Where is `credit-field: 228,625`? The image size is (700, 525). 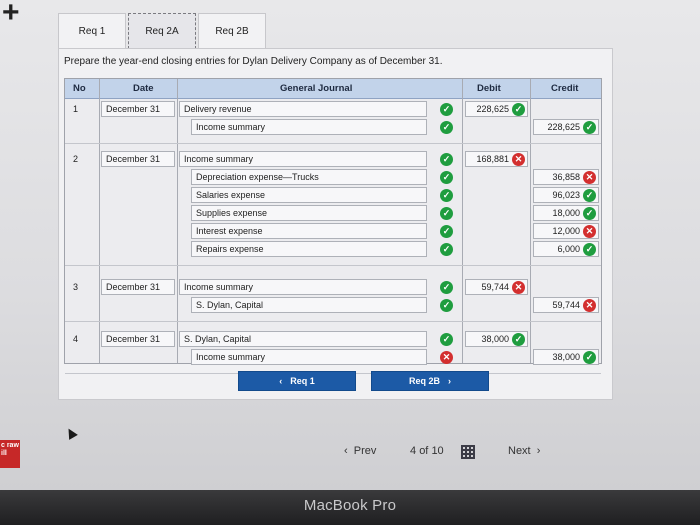 credit-field: 228,625 is located at coordinates (566, 127).